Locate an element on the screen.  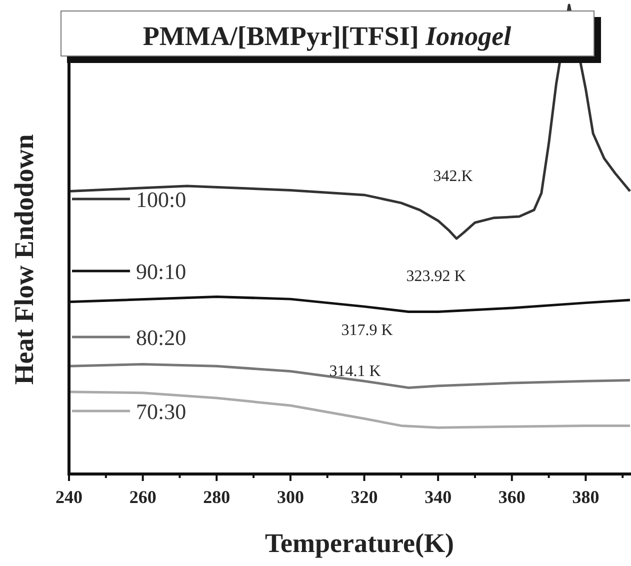
annotation: 314.1 K is located at coordinates (355, 371).